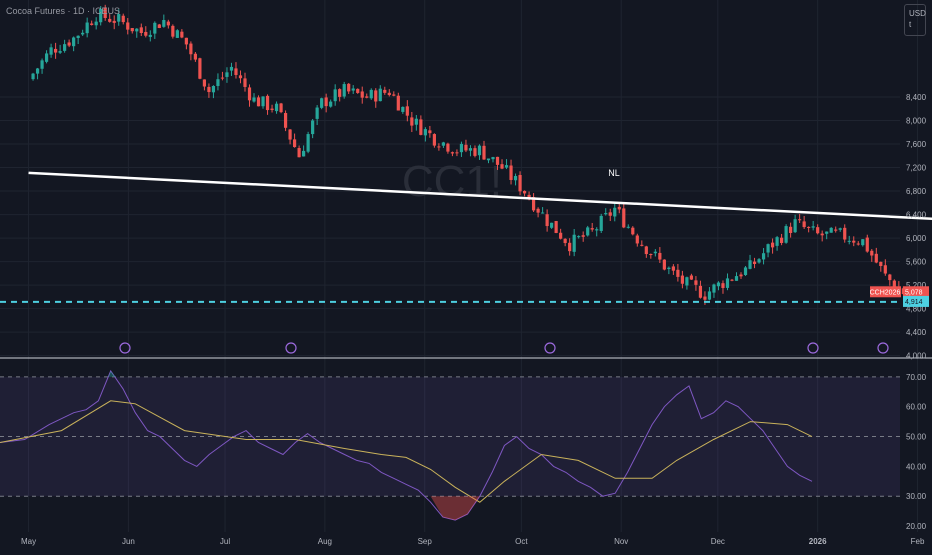  Describe the element at coordinates (916, 332) in the screenshot. I see `price-tick-label: 4,400` at that location.